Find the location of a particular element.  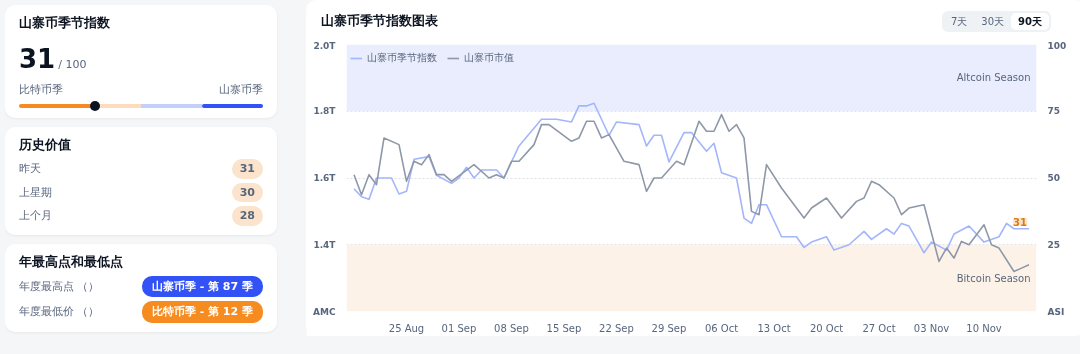

band-label: Altcoin Season is located at coordinates (993, 78).